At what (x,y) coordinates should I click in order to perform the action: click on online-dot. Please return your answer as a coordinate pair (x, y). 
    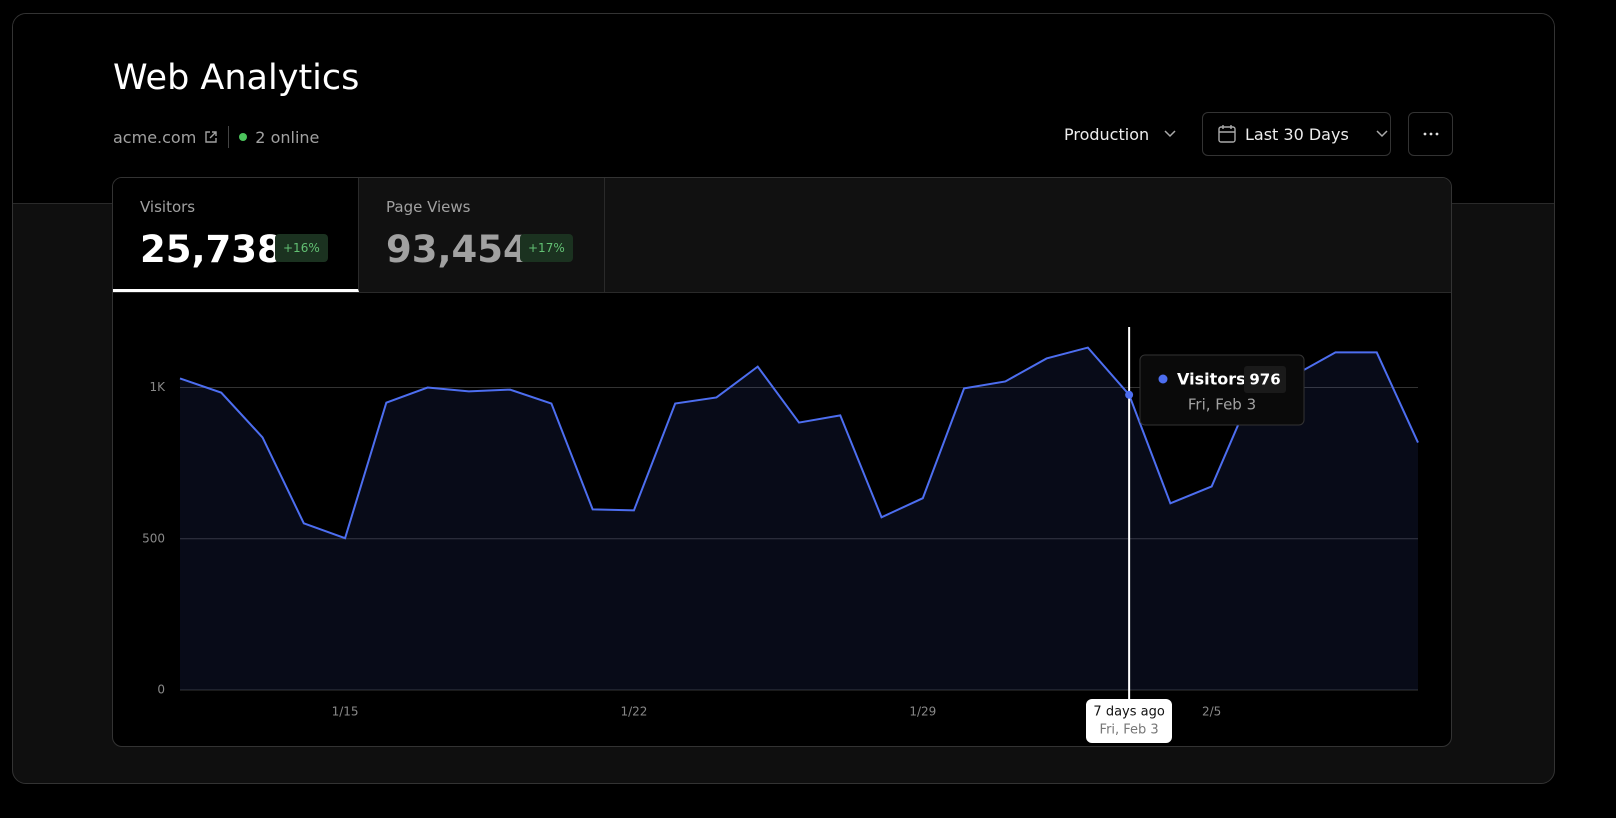
    Looking at the image, I should click on (243, 137).